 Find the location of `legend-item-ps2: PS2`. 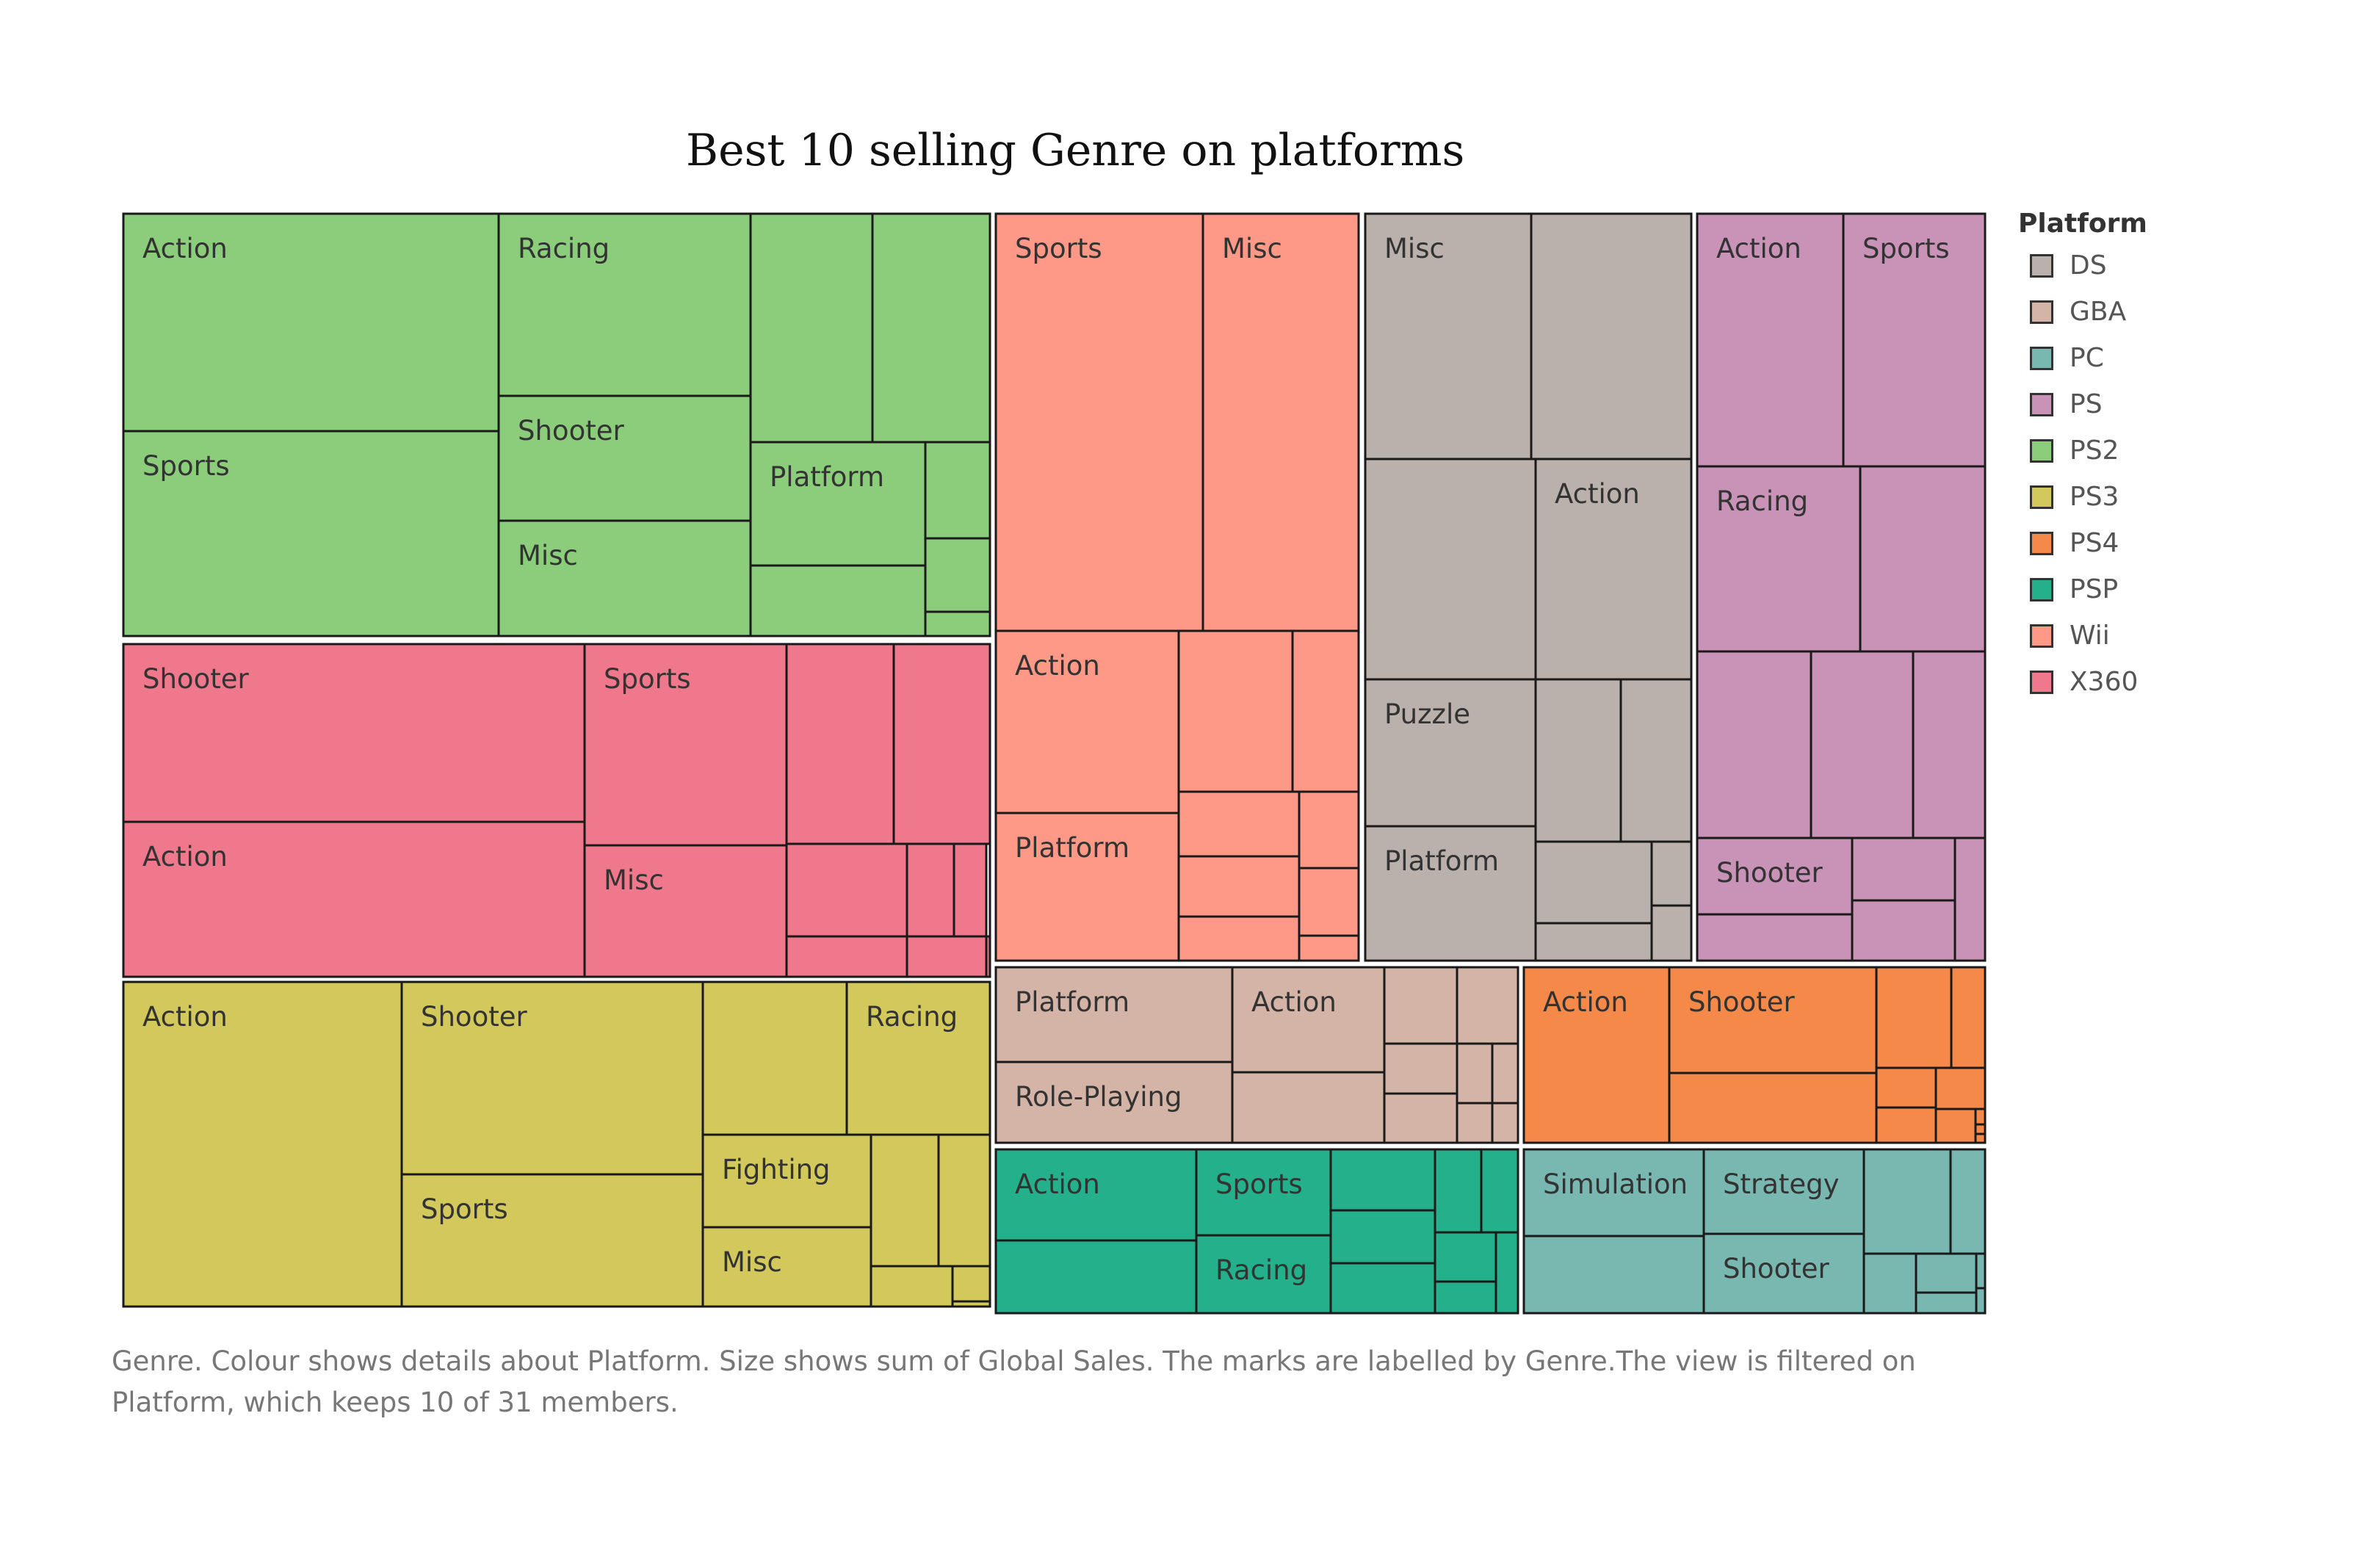

legend-item-ps2: PS2 is located at coordinates (2074, 451).